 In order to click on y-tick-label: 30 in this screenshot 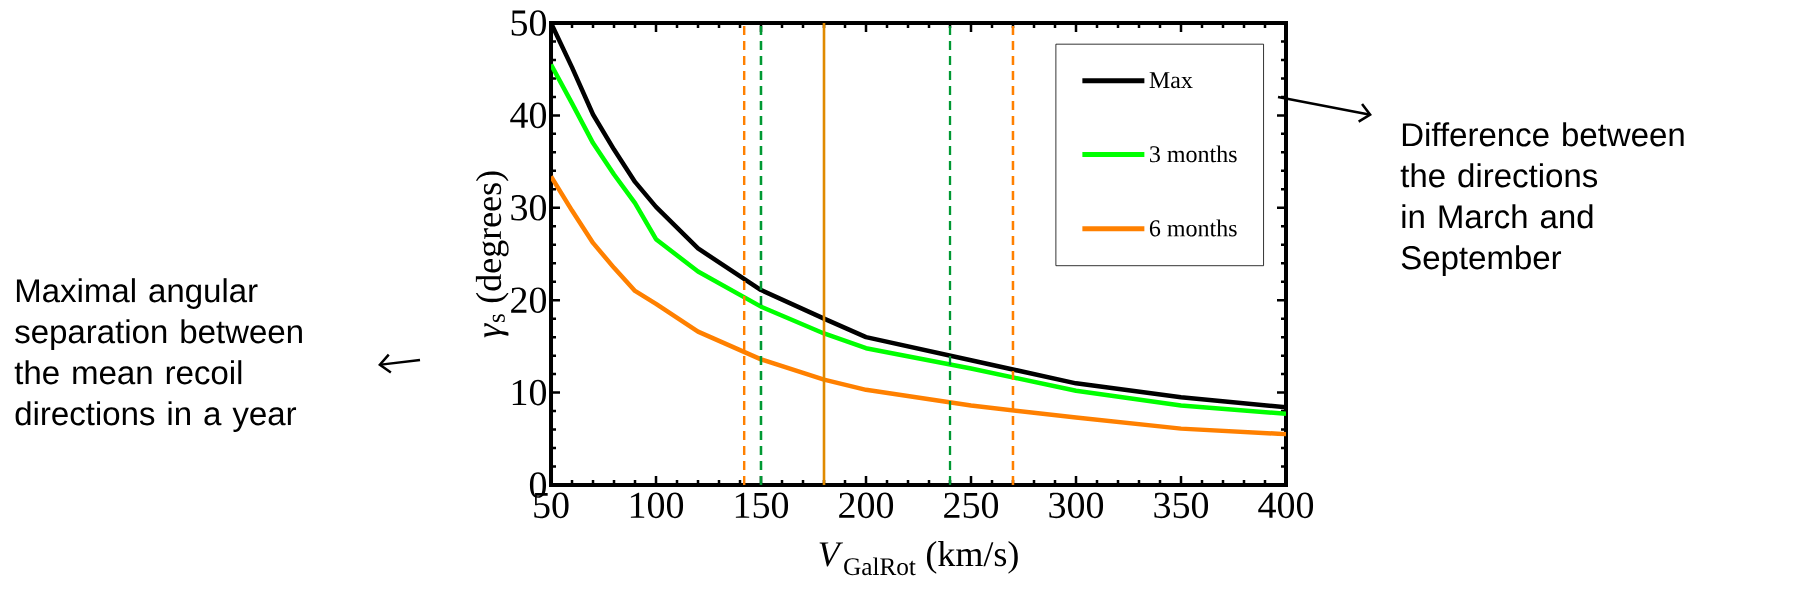, I will do `click(529, 207)`.